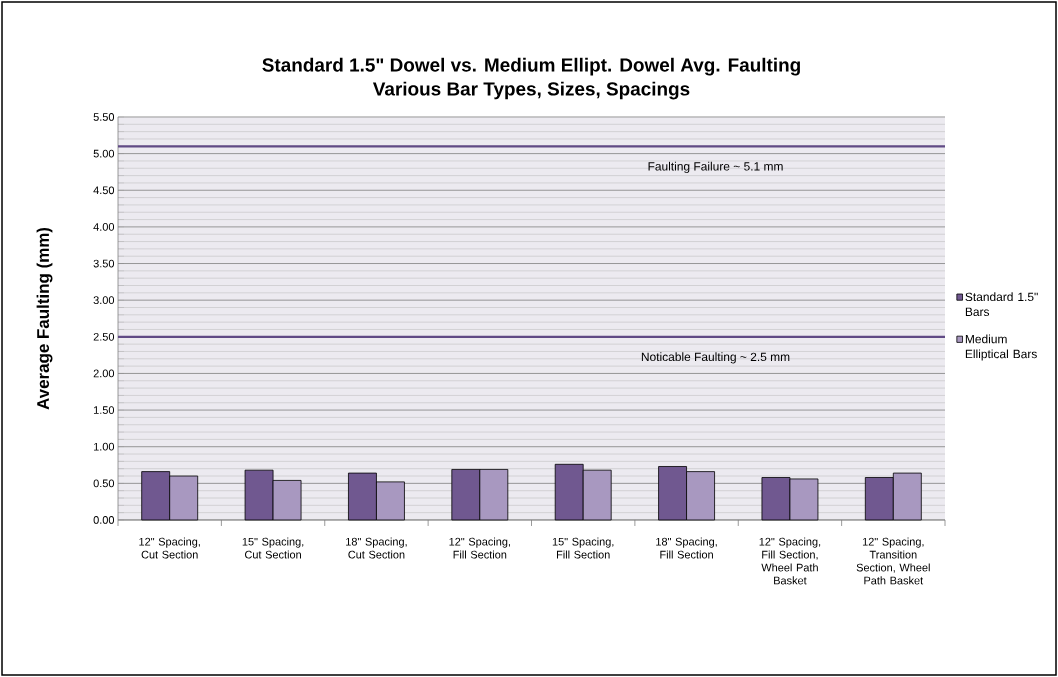 This screenshot has height=677, width=1058. What do you see at coordinates (104, 483) in the screenshot?
I see `y-tick-label: 0.50` at bounding box center [104, 483].